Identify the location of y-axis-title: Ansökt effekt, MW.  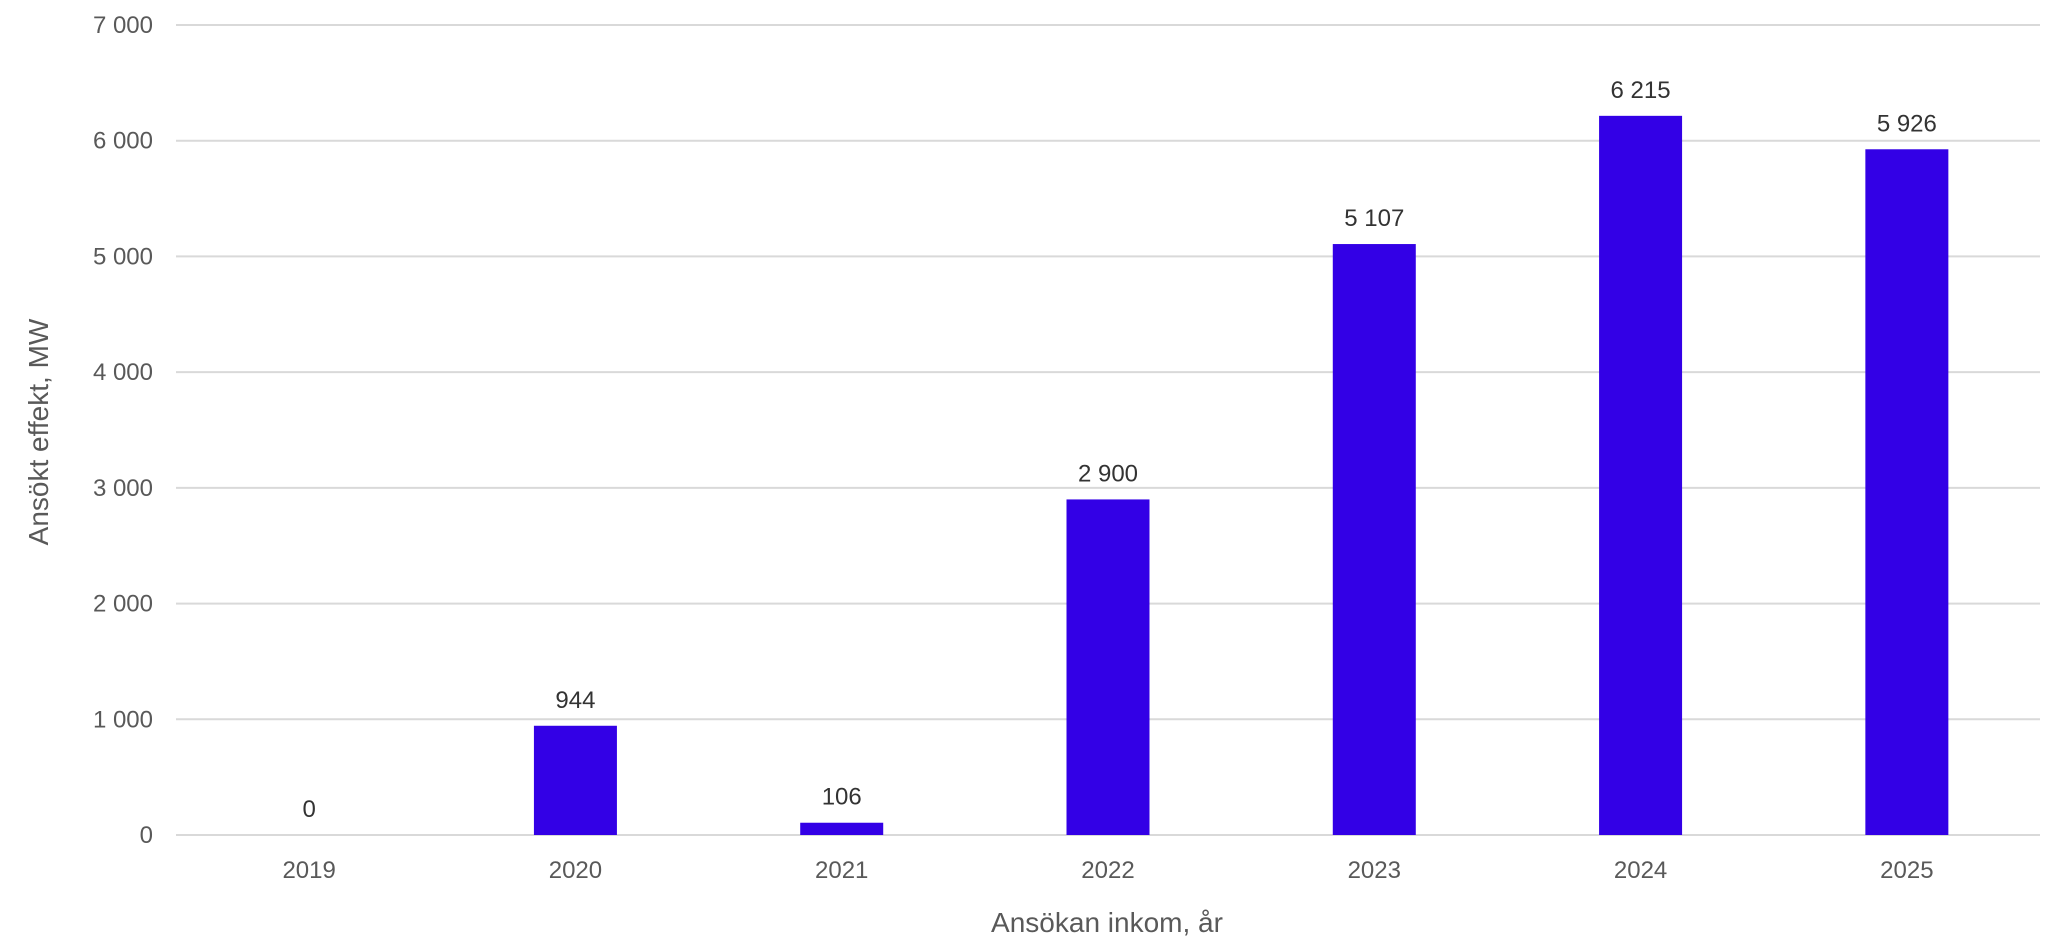
(38, 431).